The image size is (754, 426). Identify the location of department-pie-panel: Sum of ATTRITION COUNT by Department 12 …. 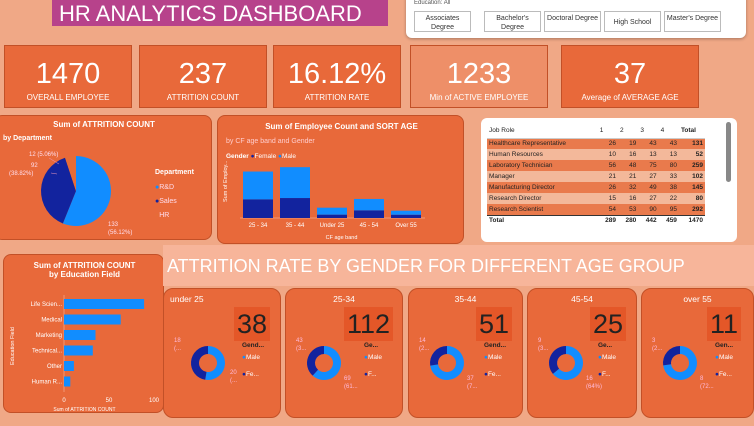
(106, 177).